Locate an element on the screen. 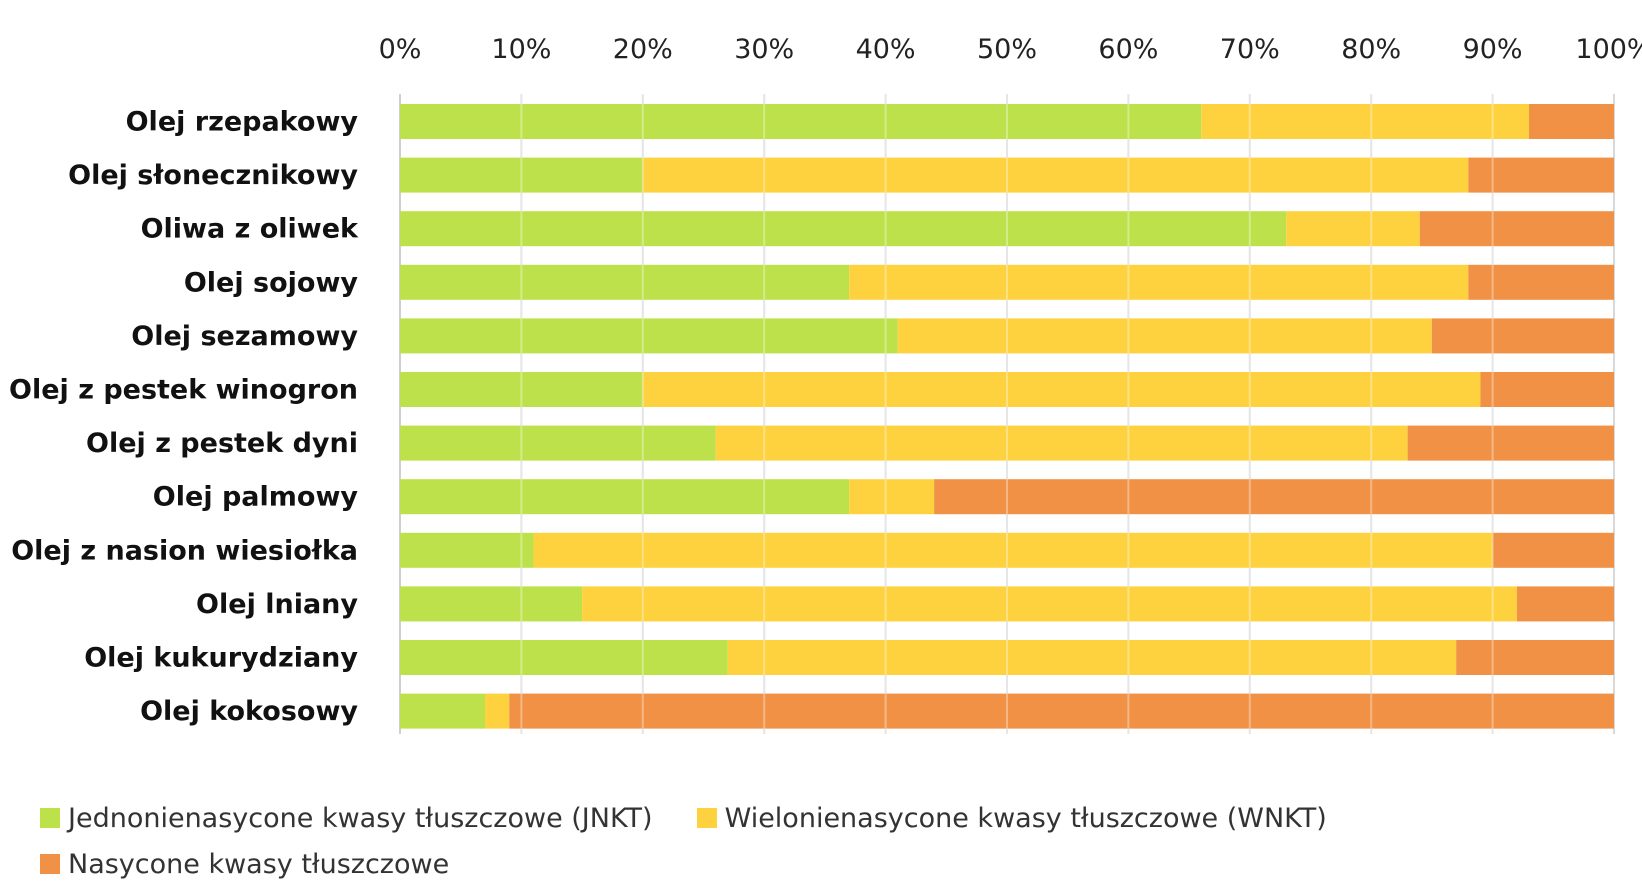 Image resolution: width=1642 pixels, height=890 pixels. legend-swatch-nasycone is located at coordinates (50, 864).